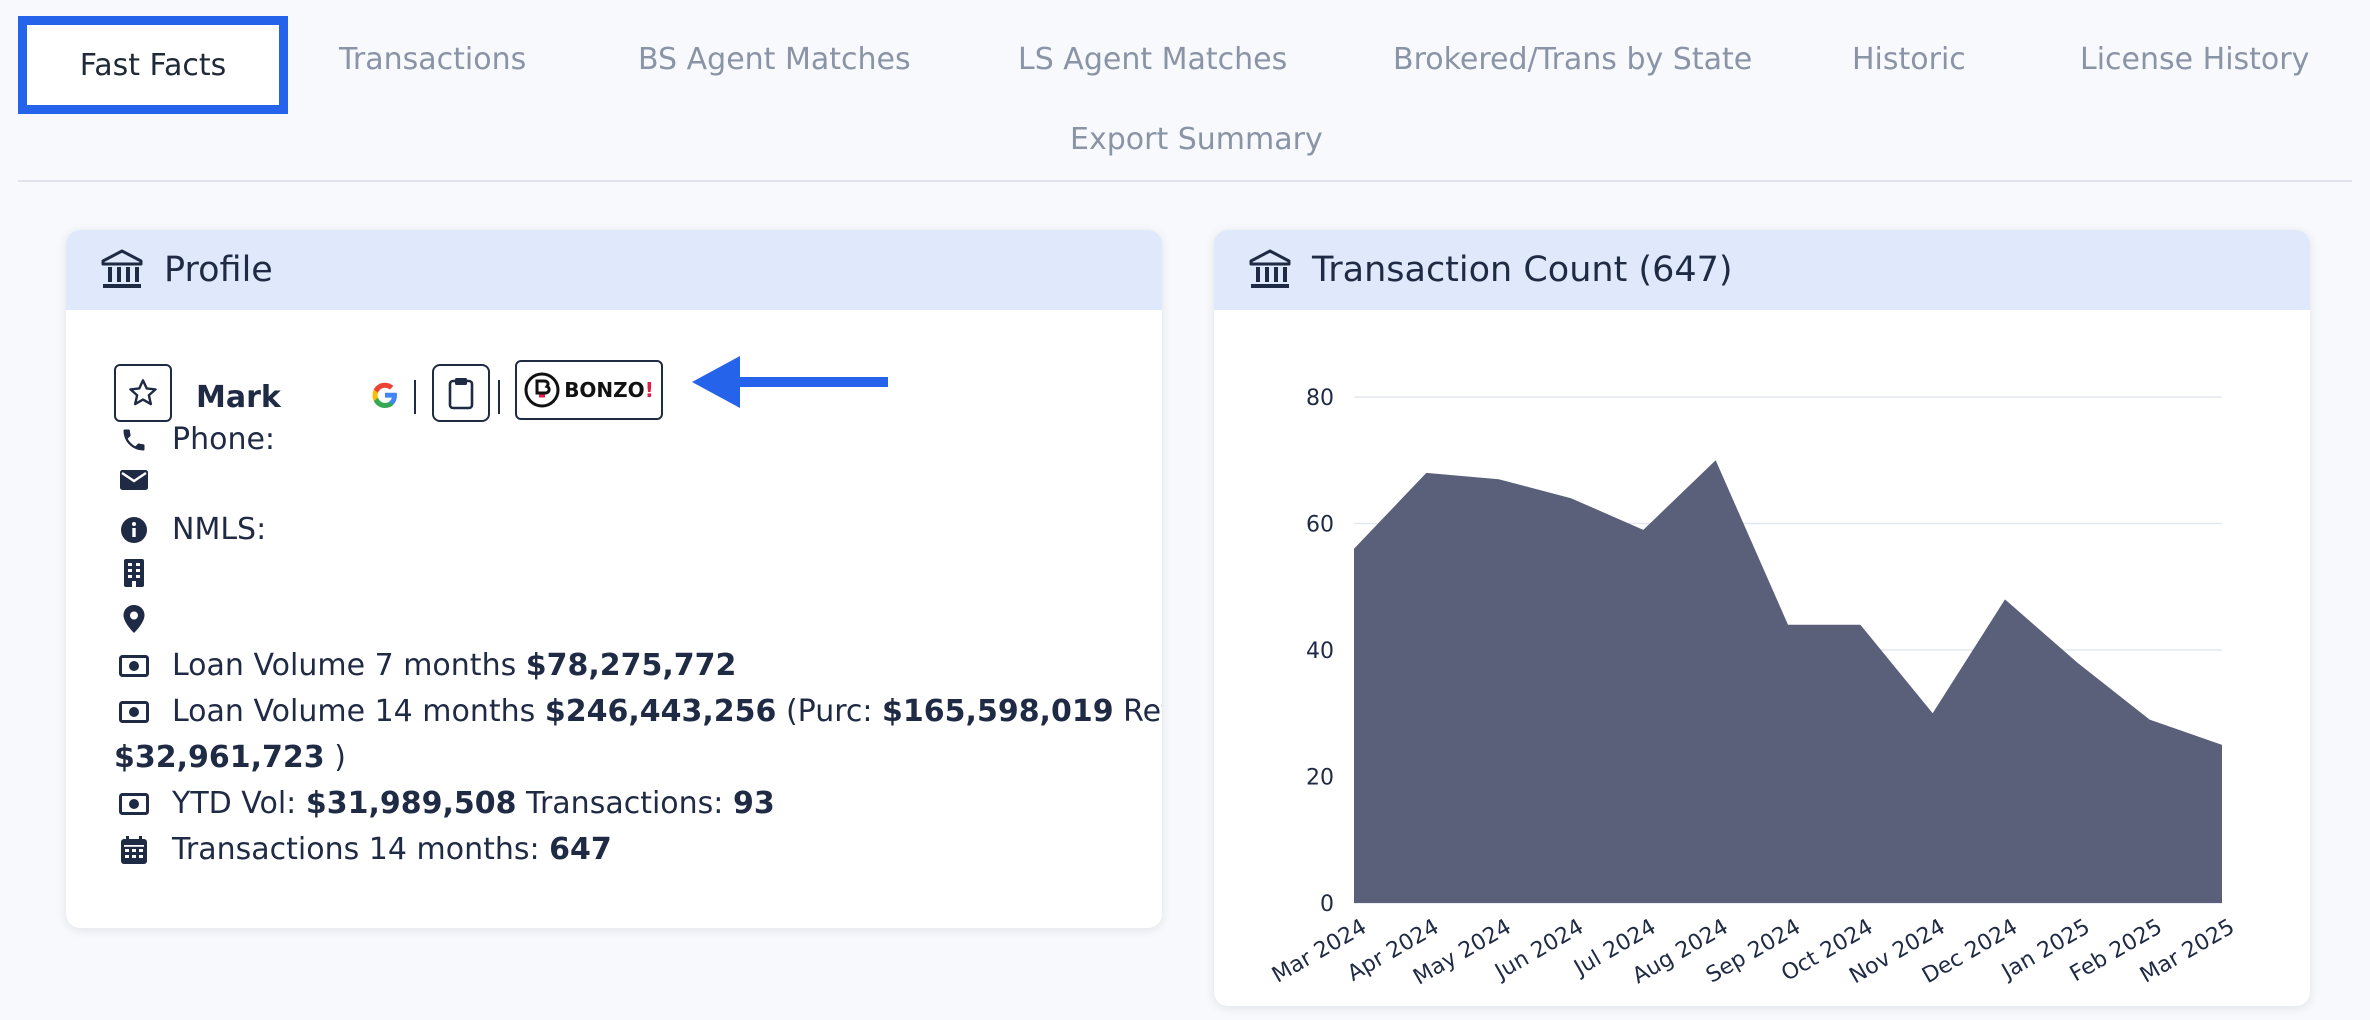  Describe the element at coordinates (625, 803) in the screenshot. I see `ytd-tx-label: Transactions:` at that location.